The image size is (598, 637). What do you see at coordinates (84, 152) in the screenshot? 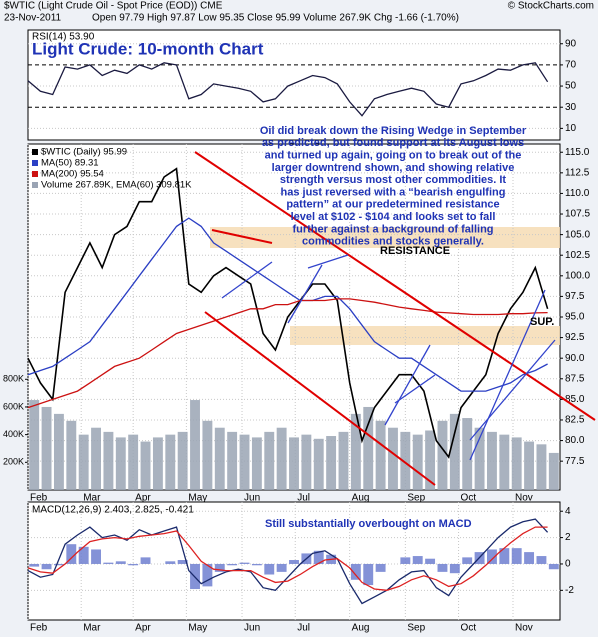
I see `legend-label: $WTIC (Daily) 95.99` at bounding box center [84, 152].